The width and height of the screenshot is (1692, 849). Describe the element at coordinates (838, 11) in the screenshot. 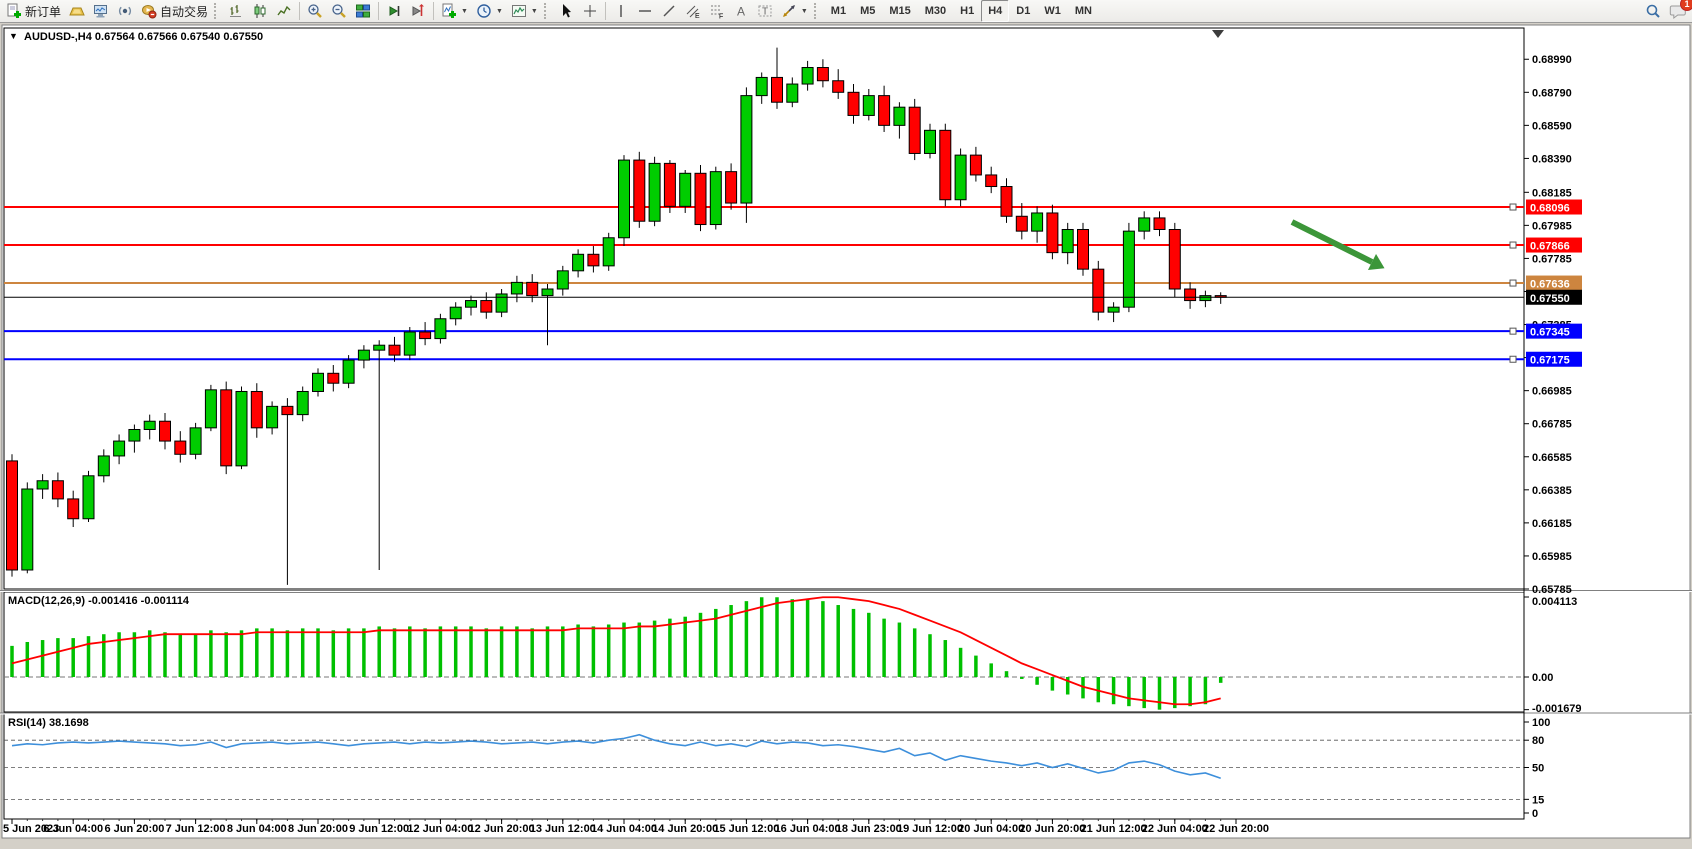

I see `timeframe-m1-button: M1` at that location.